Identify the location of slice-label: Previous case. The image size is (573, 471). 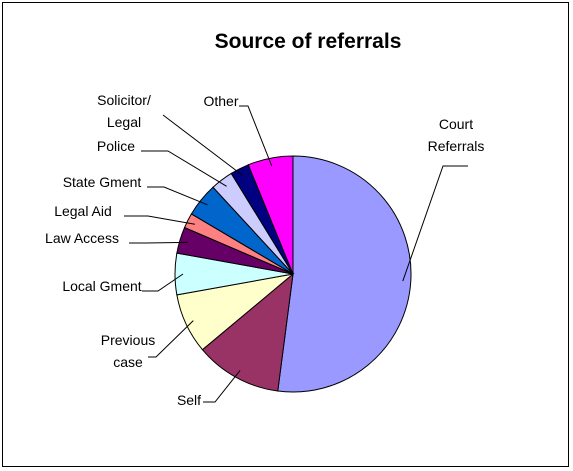
(128, 351).